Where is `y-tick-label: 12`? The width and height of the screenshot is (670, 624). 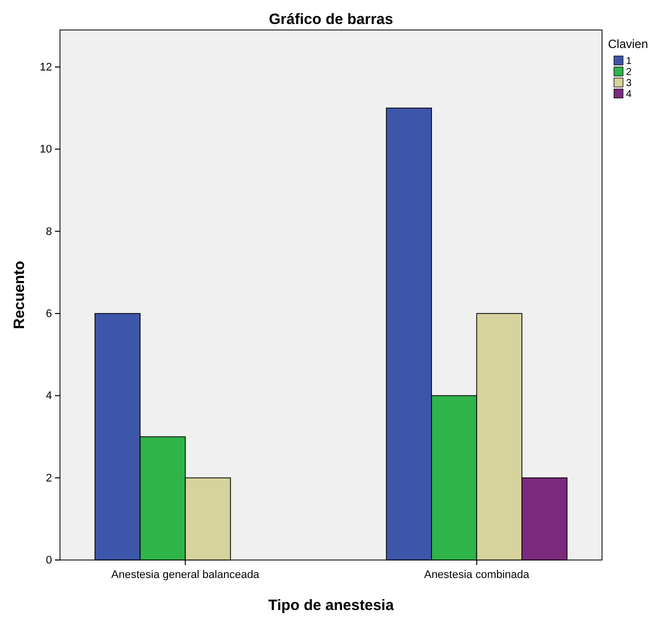
y-tick-label: 12 is located at coordinates (46, 67).